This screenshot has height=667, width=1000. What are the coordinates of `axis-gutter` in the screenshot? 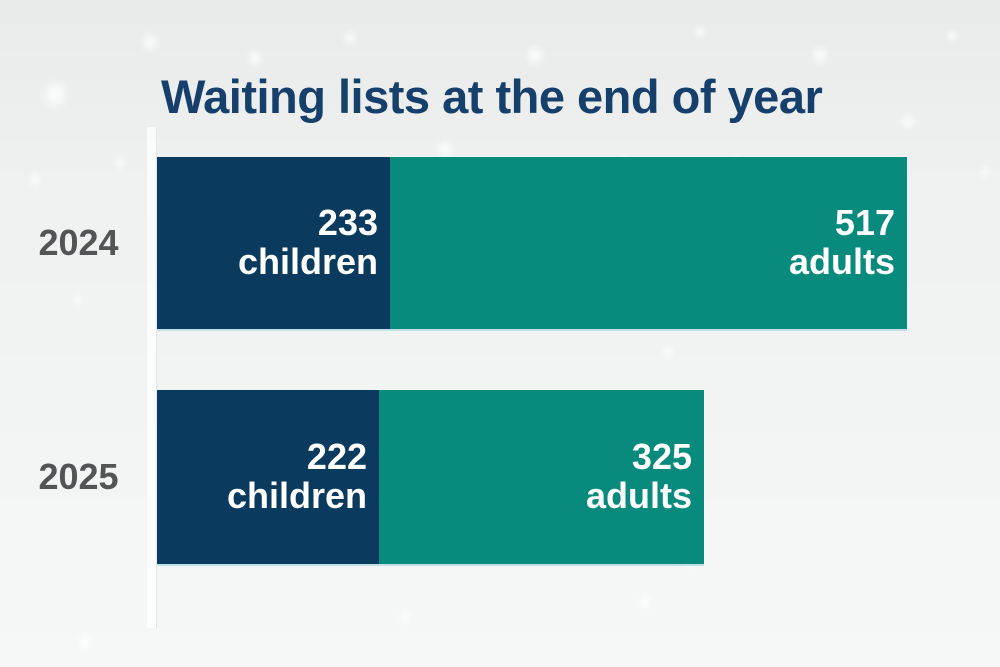 It's located at (152, 377).